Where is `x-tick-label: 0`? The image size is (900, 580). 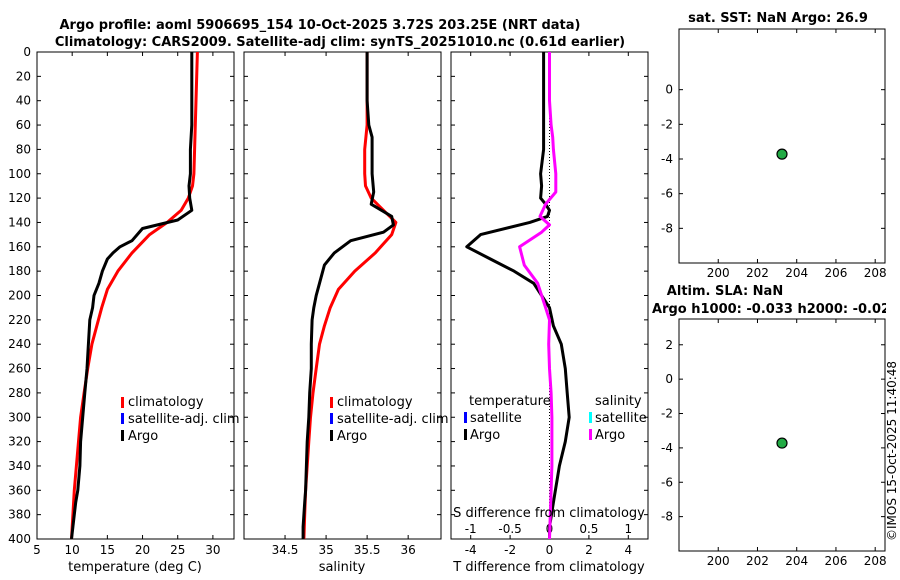 x-tick-label: 0 is located at coordinates (550, 550).